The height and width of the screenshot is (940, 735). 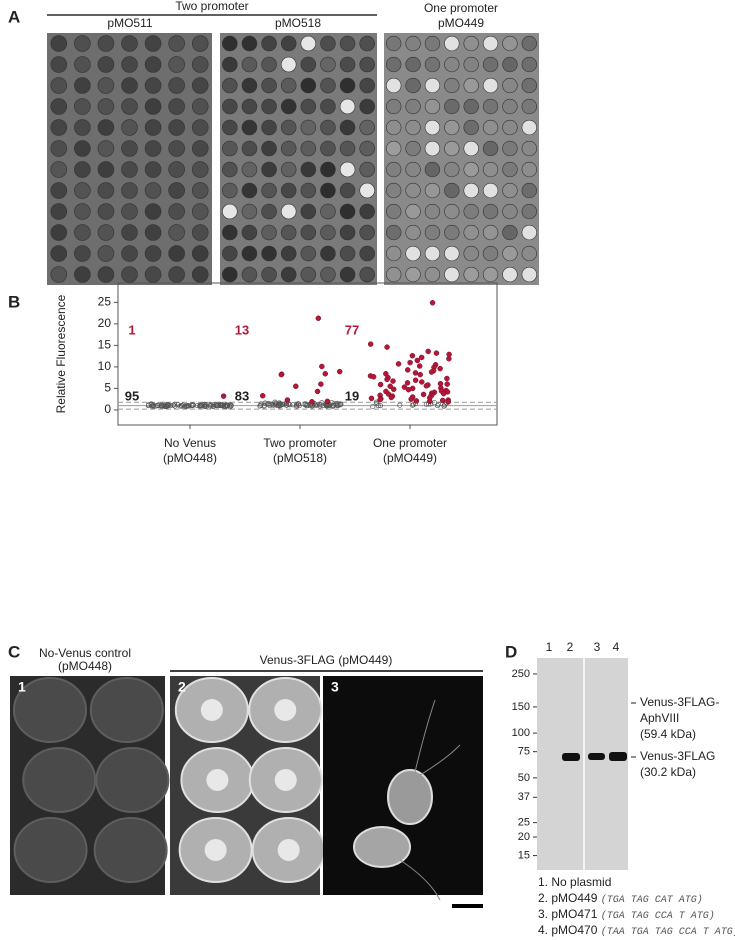 I want to click on marker-label: 25, so click(x=524, y=823).